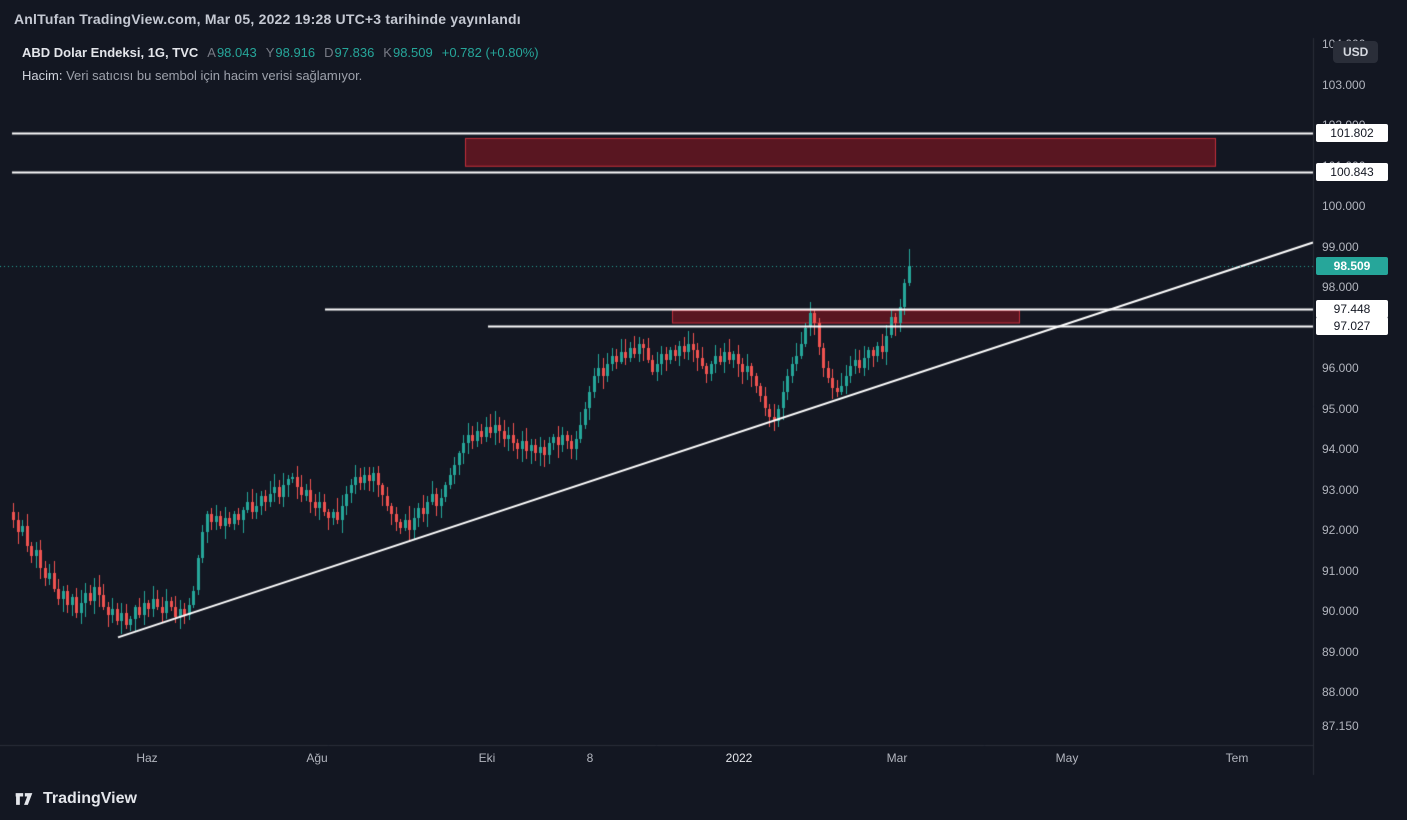  Describe the element at coordinates (90, 798) in the screenshot. I see `brand-name: TradingView` at that location.